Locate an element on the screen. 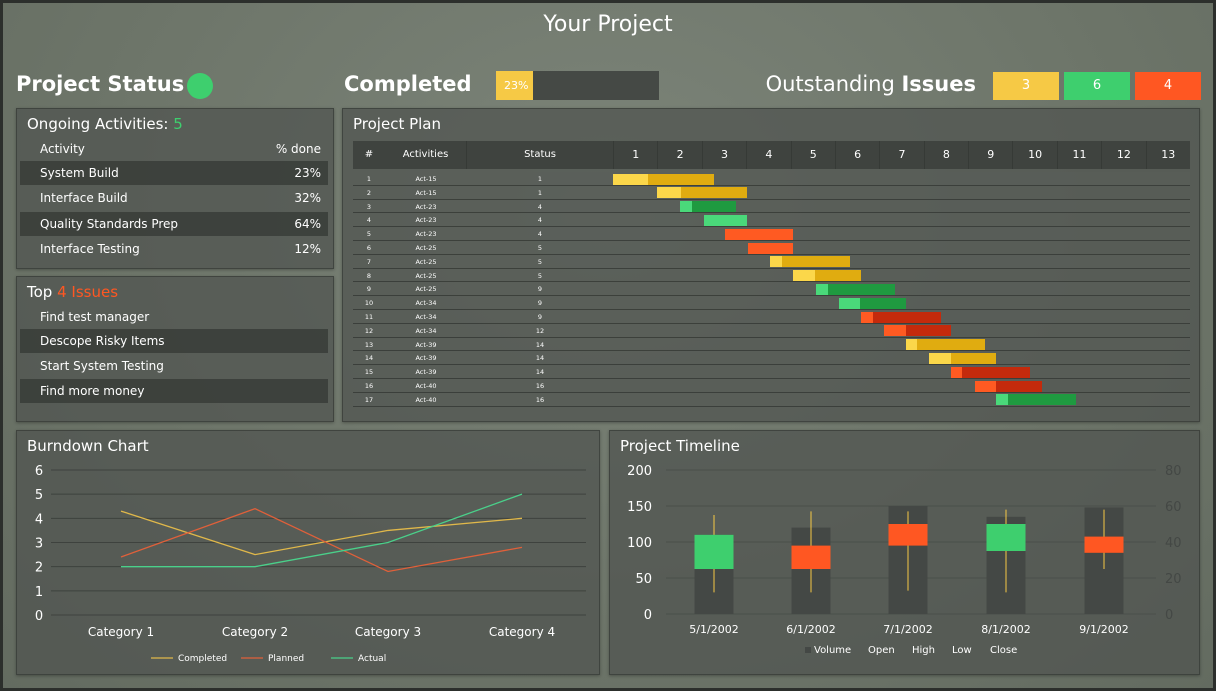 The width and height of the screenshot is (1216, 691). issue-item: Find test manager is located at coordinates (95, 317).